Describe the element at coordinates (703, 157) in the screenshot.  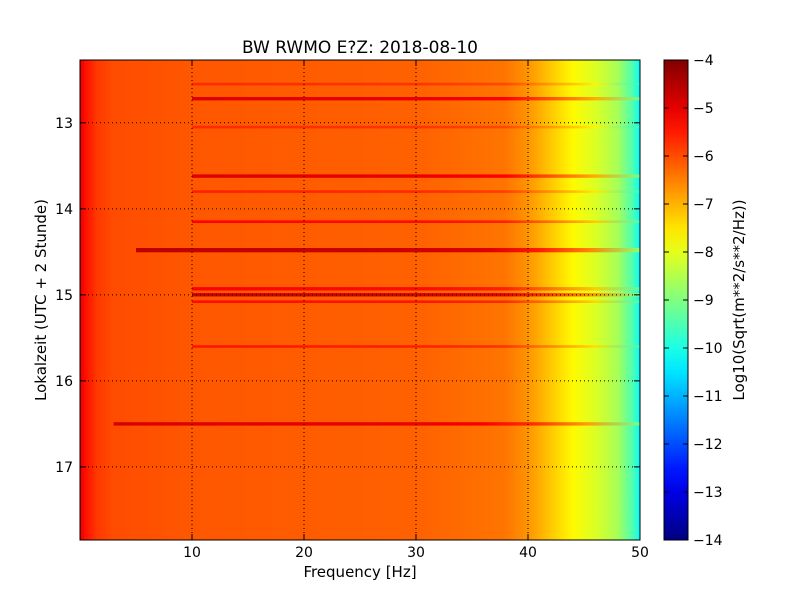
I see `colorbar-tick-label: −6` at that location.